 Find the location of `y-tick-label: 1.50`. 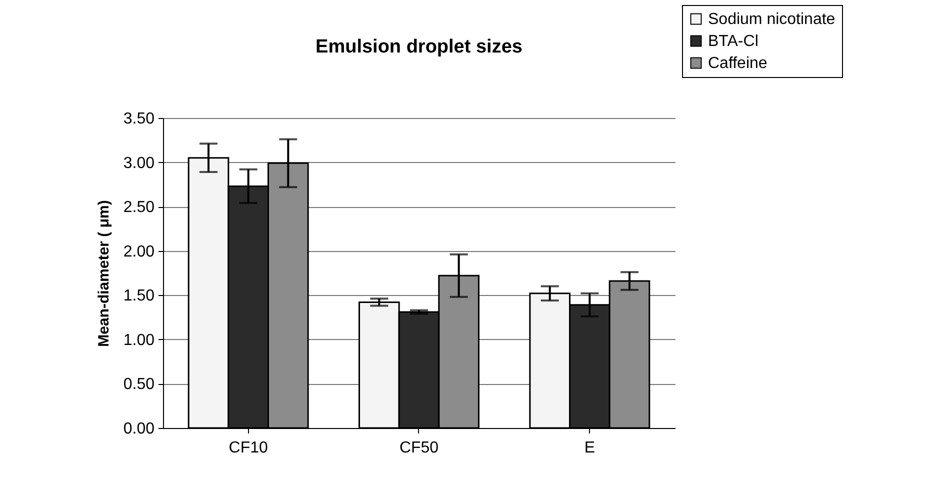

y-tick-label: 1.50 is located at coordinates (139, 296).